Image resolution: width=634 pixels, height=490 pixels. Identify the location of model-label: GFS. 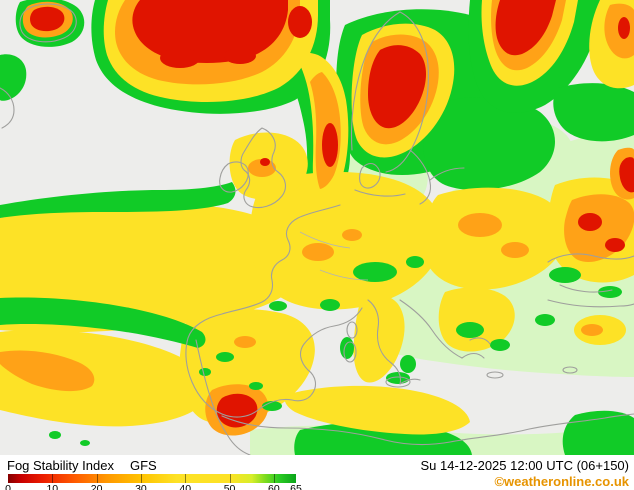
(143, 465).